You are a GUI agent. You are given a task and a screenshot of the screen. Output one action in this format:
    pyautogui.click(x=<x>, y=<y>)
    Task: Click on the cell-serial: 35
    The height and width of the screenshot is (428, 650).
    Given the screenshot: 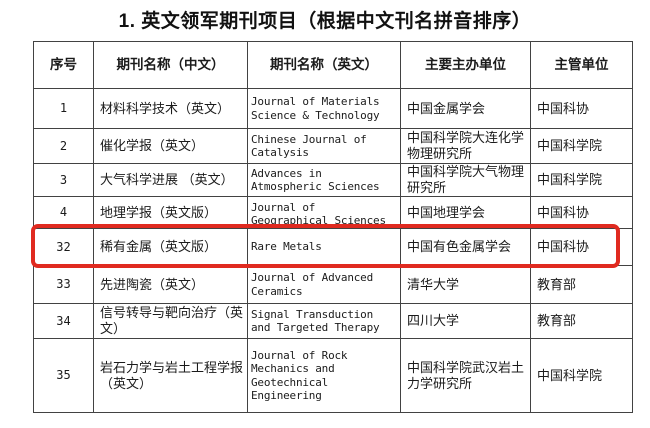 What is the action you would take?
    pyautogui.click(x=64, y=376)
    